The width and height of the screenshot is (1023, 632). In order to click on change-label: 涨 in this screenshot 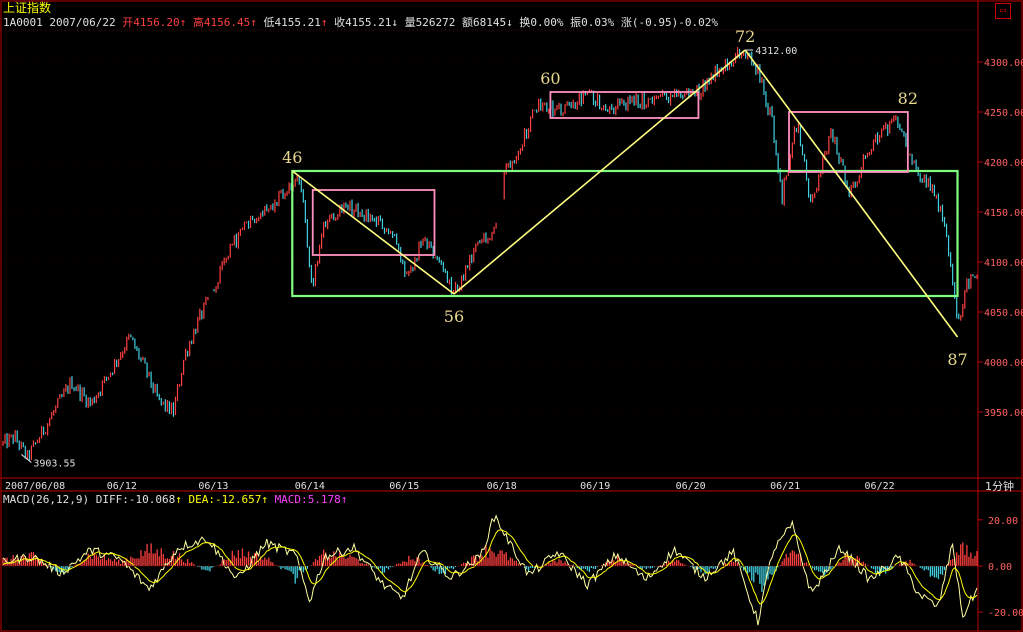, I will do `click(626, 22)`.